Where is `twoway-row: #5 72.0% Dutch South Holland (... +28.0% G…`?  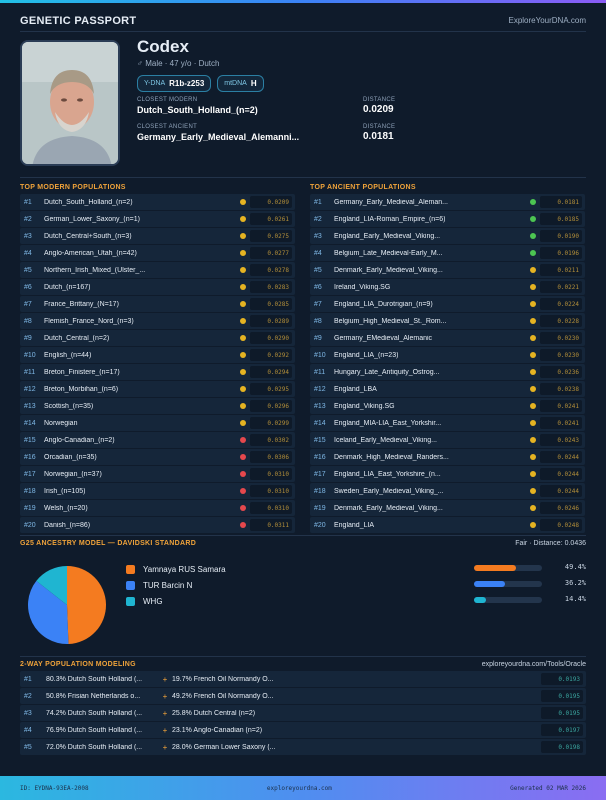
twoway-row: #5 72.0% Dutch South Holland (... +28.0% G… is located at coordinates (303, 747).